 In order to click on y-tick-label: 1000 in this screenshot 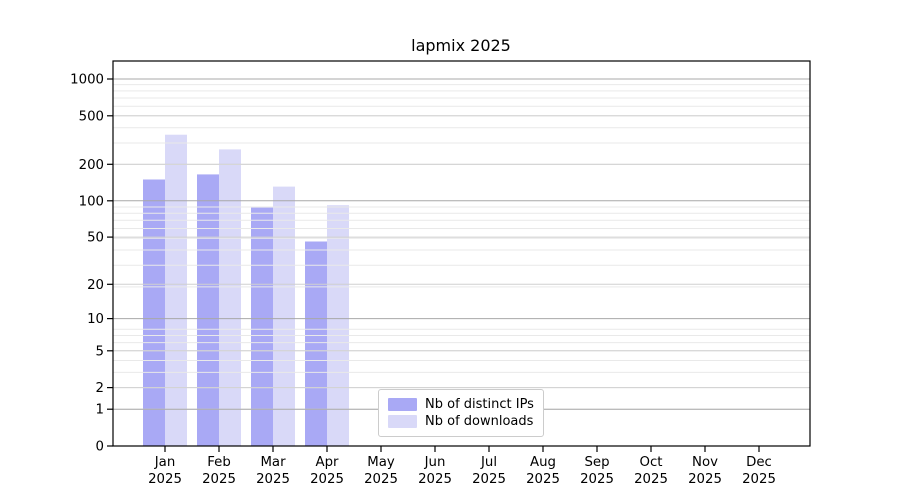, I will do `click(87, 80)`.